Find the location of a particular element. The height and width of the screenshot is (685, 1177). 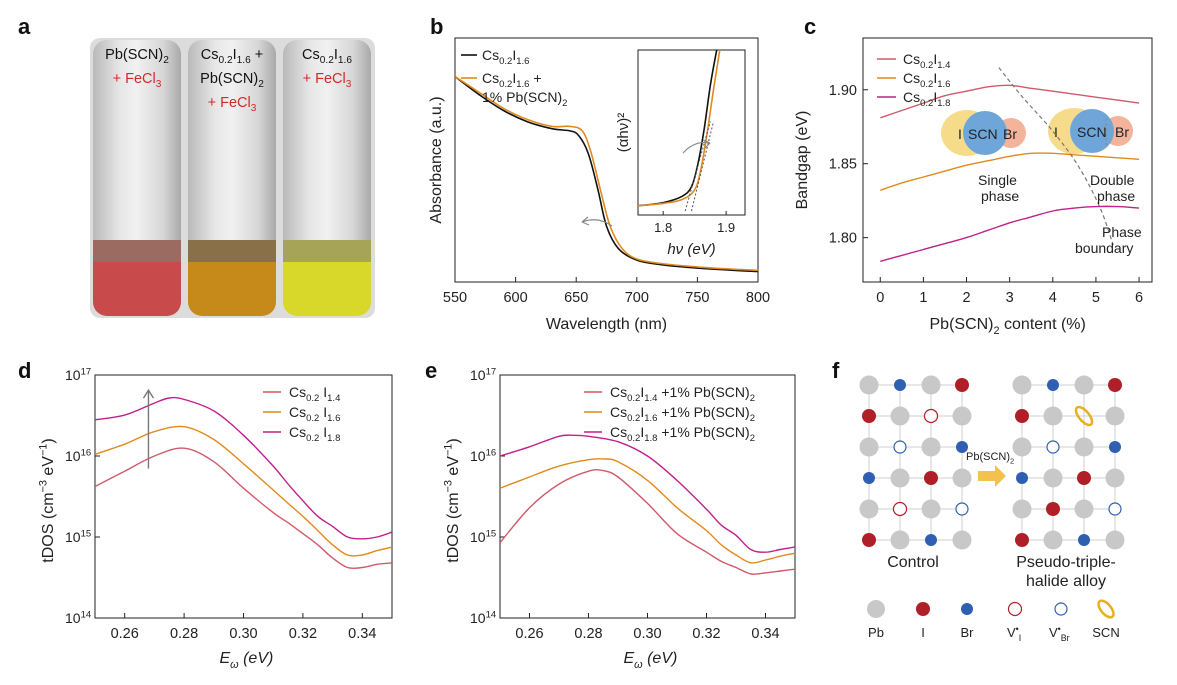

key-scn-label: SCN is located at coordinates (1105, 632).